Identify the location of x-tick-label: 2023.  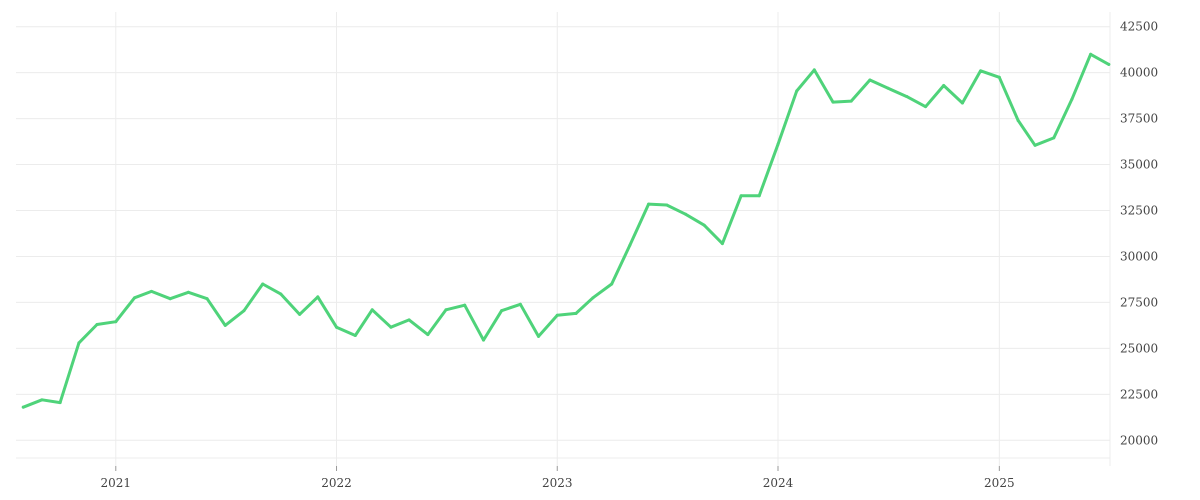
(557, 483).